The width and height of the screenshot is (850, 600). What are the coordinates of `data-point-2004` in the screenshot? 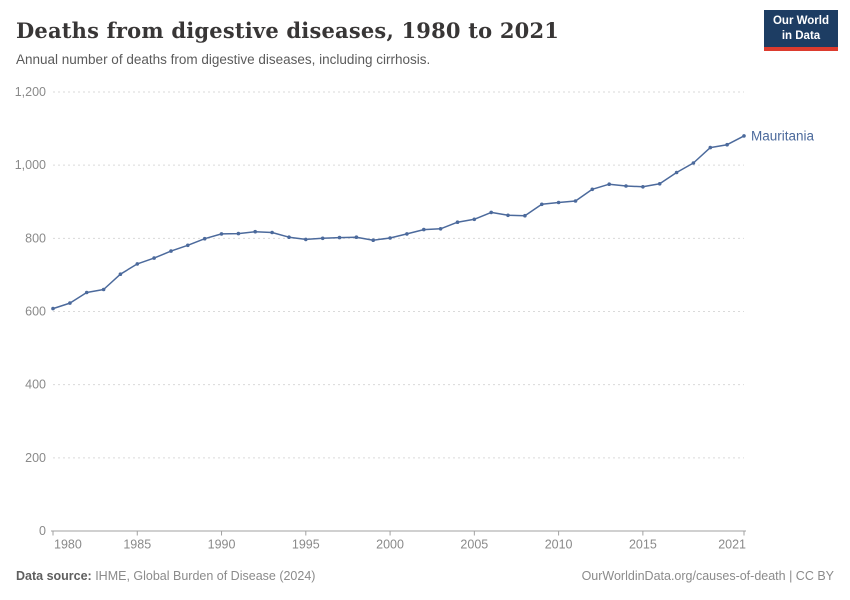 It's located at (457, 222).